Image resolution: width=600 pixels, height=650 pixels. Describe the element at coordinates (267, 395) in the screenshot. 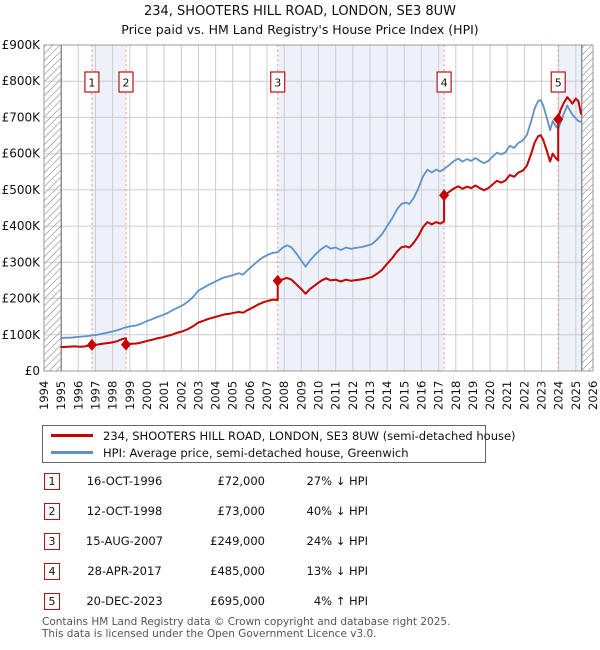

I see `x-axis-label: 2007` at that location.